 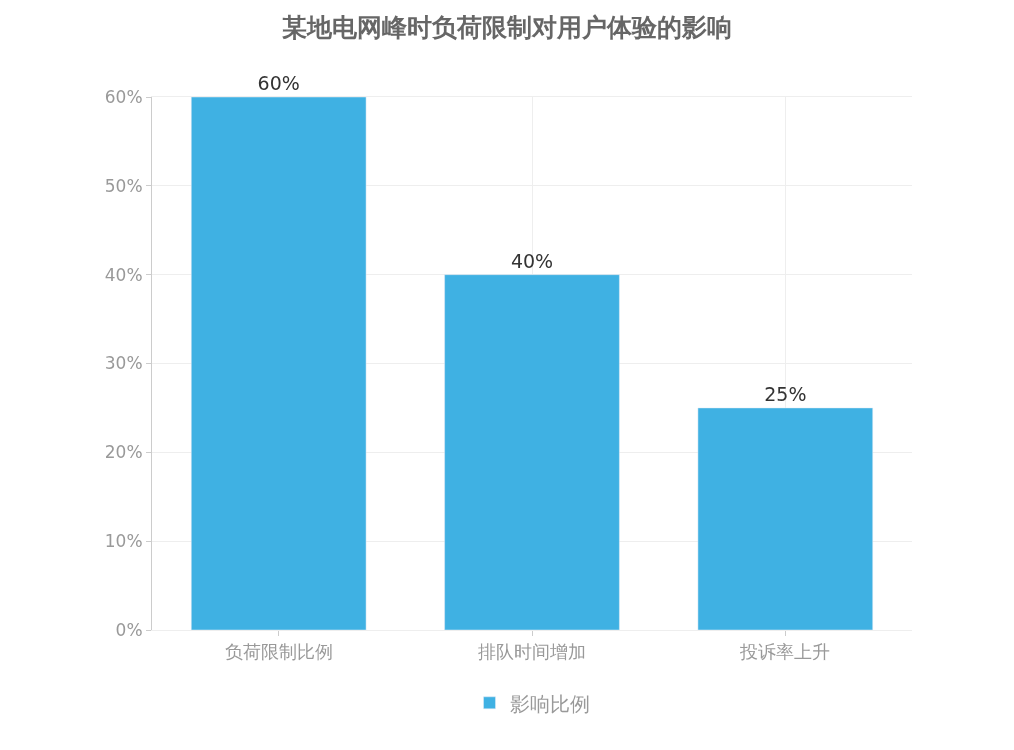 I want to click on x-tick-label: 排队时间增加, so click(x=532, y=651).